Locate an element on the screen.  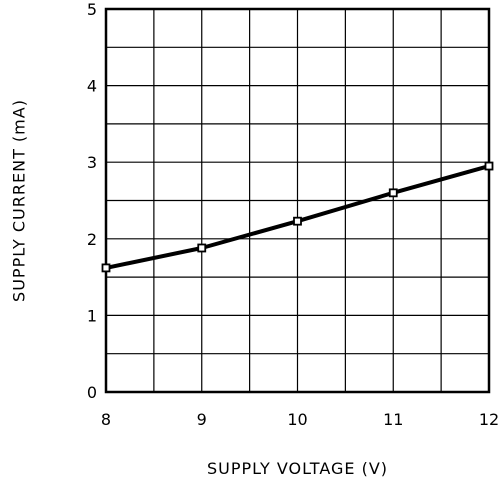
y-tick-label: 2 is located at coordinates (92, 239).